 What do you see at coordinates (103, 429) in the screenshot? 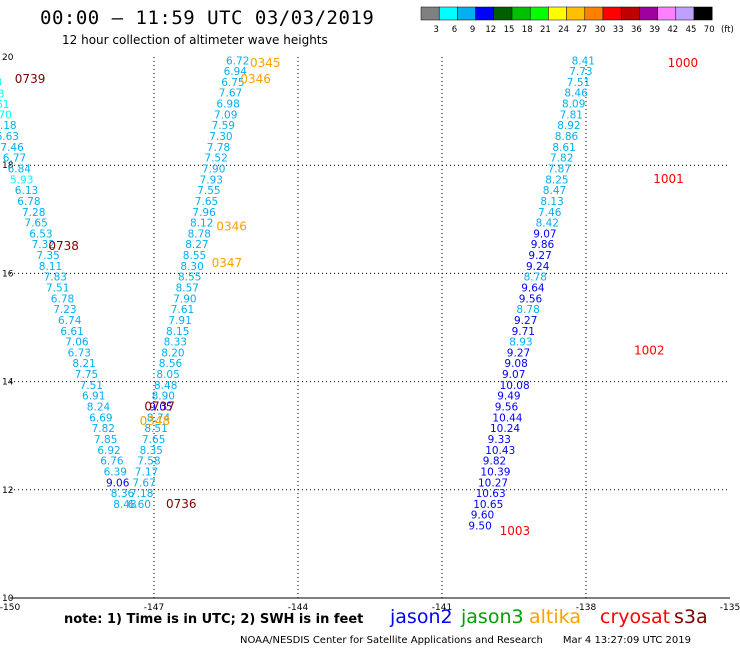
I see `wave-height-label: 7.82` at bounding box center [103, 429].